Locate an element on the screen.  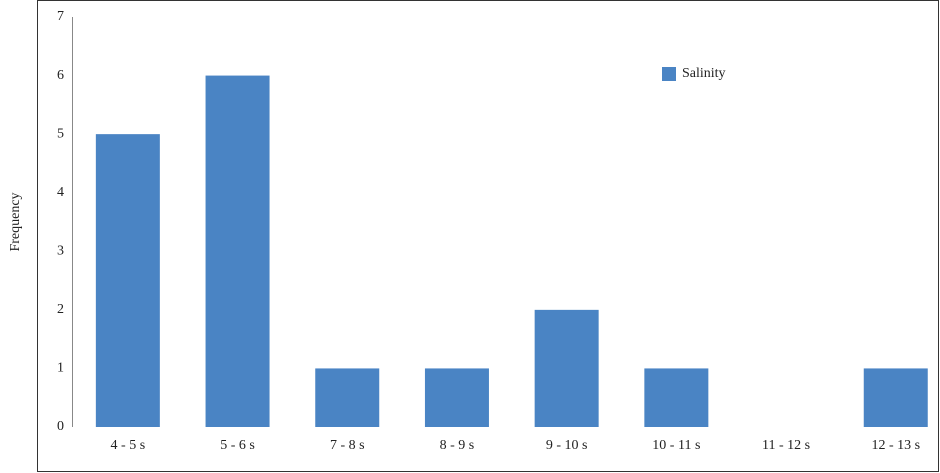
y-tick-label: 1 is located at coordinates (60, 368).